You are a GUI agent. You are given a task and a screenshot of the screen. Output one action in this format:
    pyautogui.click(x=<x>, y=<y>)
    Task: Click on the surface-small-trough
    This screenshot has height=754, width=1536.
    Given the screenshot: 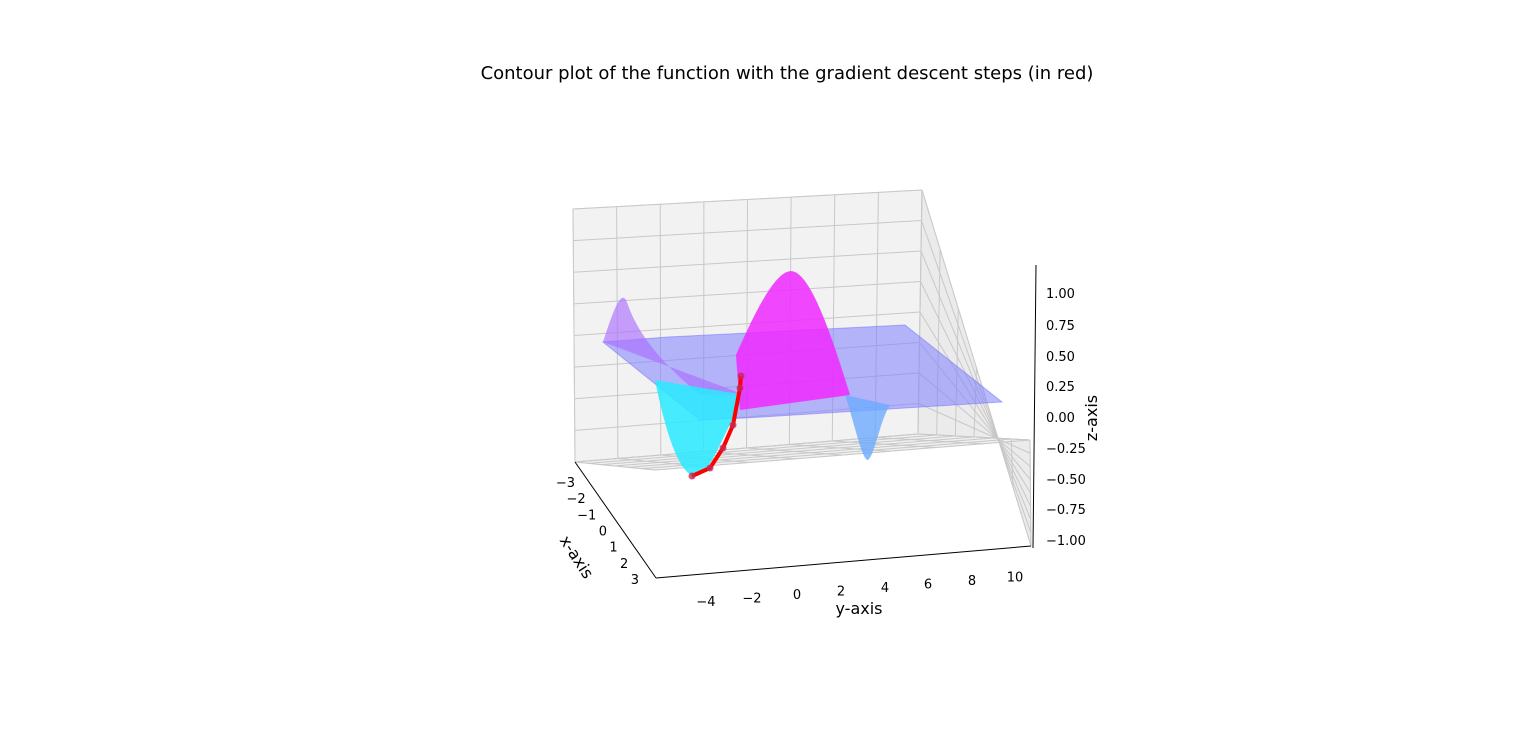 What is the action you would take?
    pyautogui.click(x=867, y=427)
    